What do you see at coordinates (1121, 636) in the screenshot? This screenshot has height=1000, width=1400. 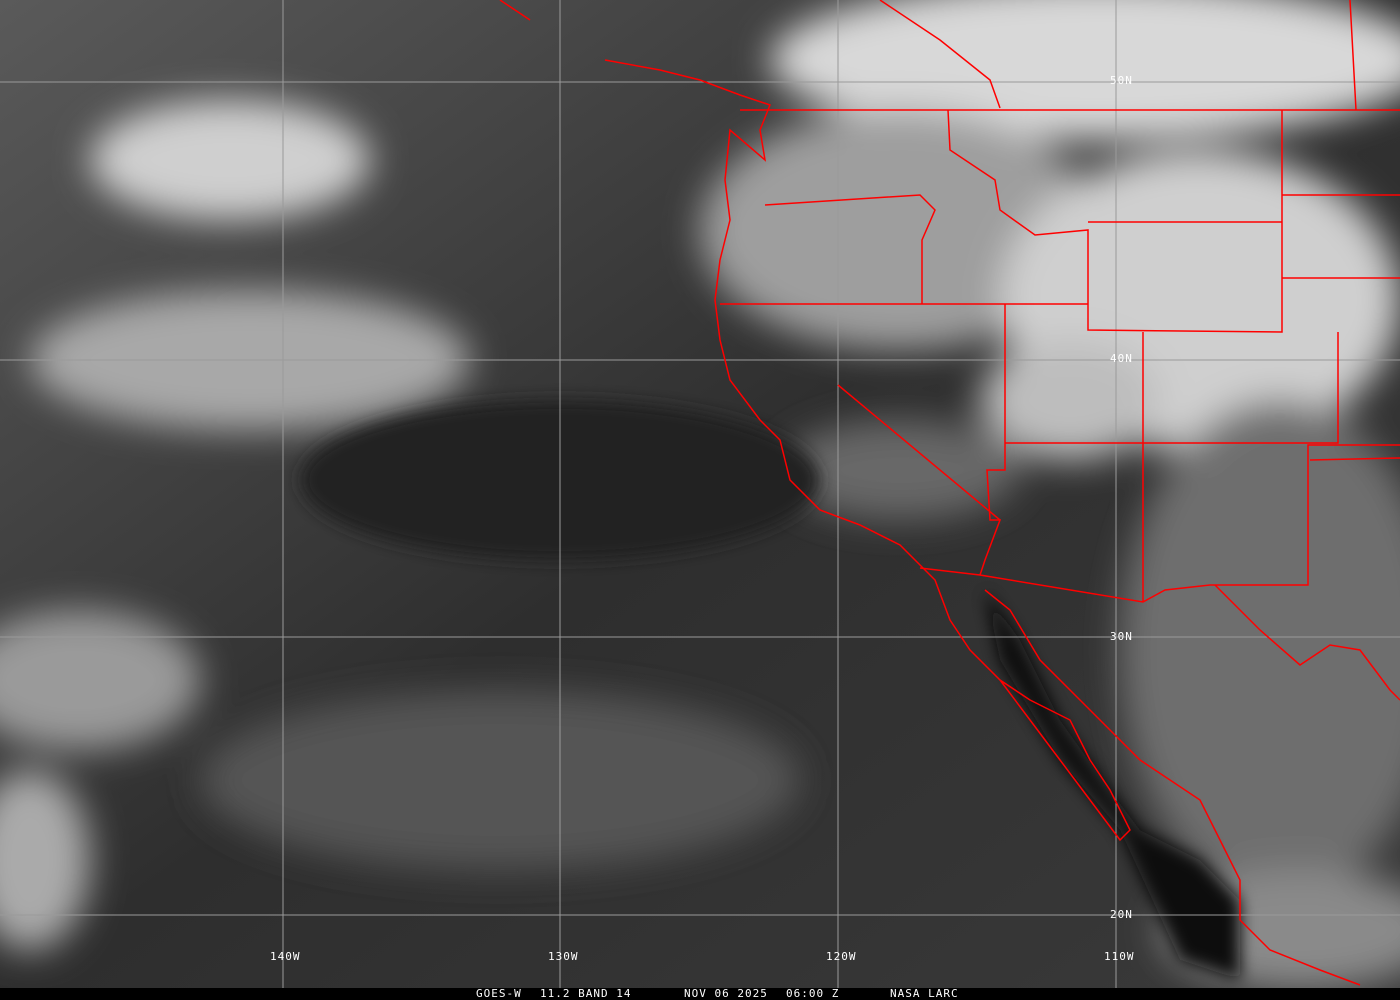 I see `lat-label-30n: 30N` at bounding box center [1121, 636].